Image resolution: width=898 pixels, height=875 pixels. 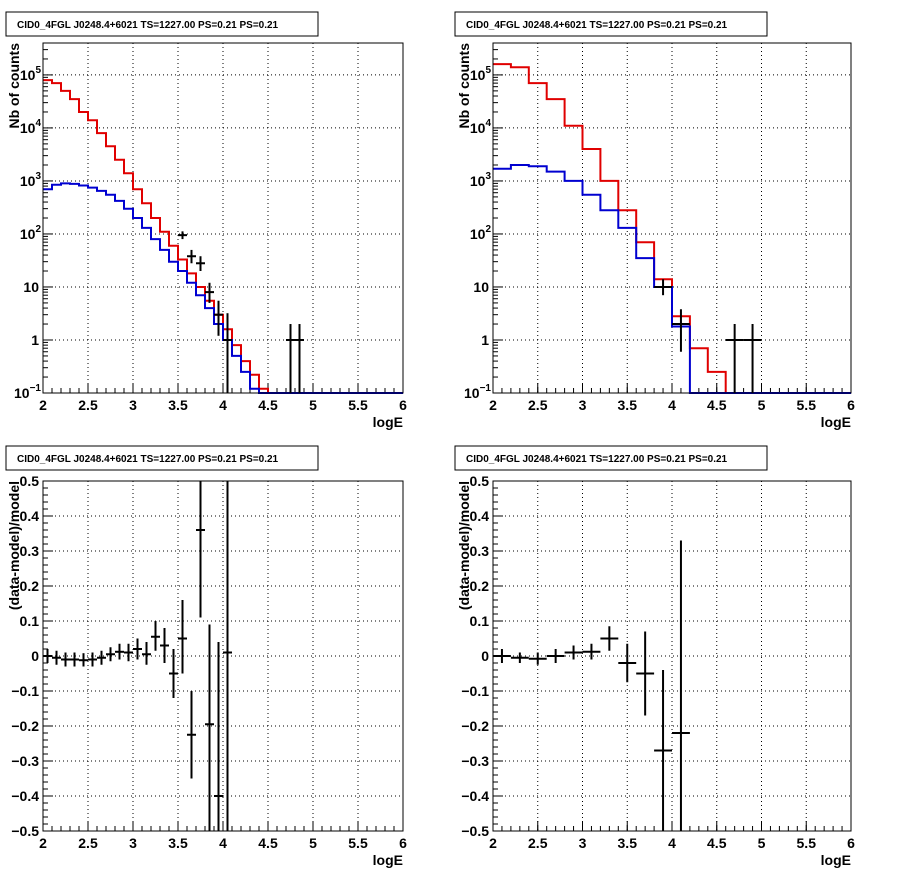 What do you see at coordinates (30, 586) in the screenshot?
I see `y-tick-label: 0.2` at bounding box center [30, 586].